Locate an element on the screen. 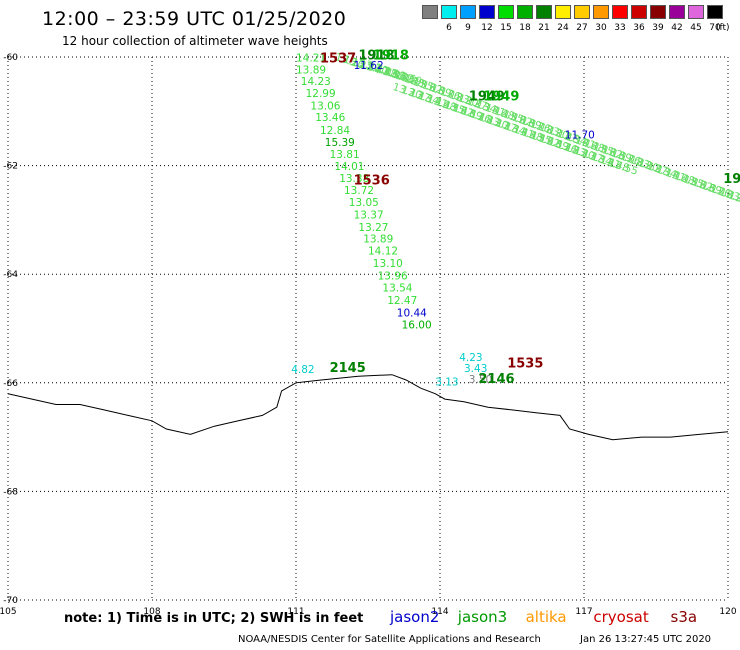  wave-height-label: 4.82 is located at coordinates (302, 370).